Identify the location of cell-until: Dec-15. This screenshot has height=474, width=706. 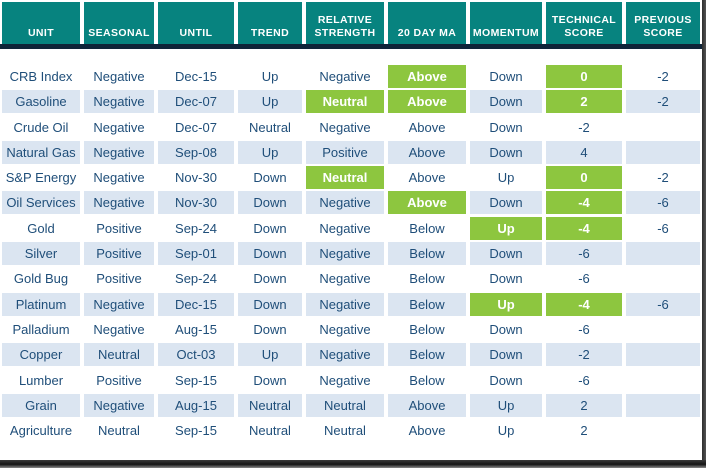
(196, 76).